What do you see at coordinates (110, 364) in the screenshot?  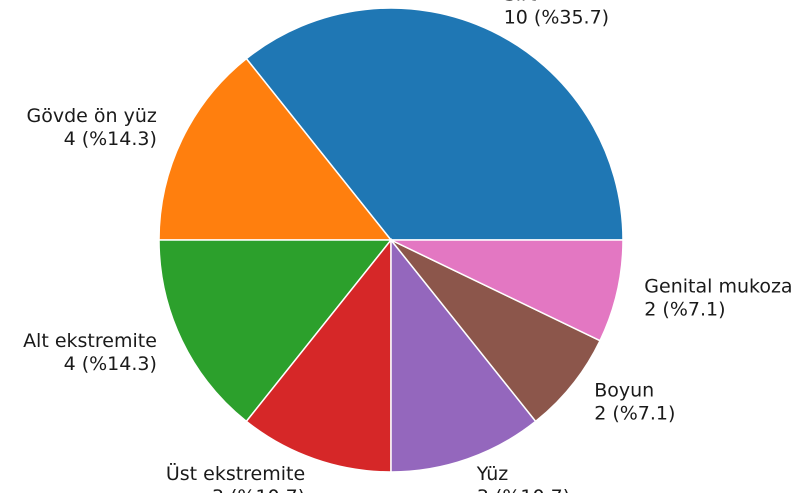 I see `slice-value-label-alt-ekstremite: 4 (%14.3)` at bounding box center [110, 364].